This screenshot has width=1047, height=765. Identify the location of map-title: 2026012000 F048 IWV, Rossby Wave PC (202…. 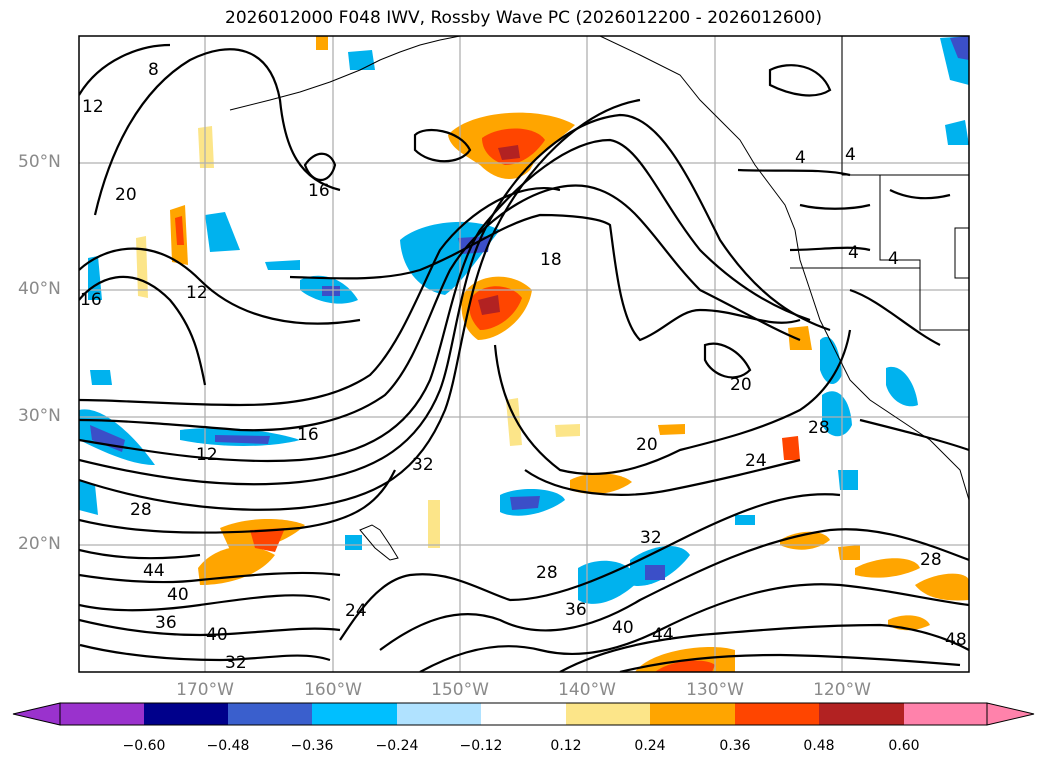
(523, 18).